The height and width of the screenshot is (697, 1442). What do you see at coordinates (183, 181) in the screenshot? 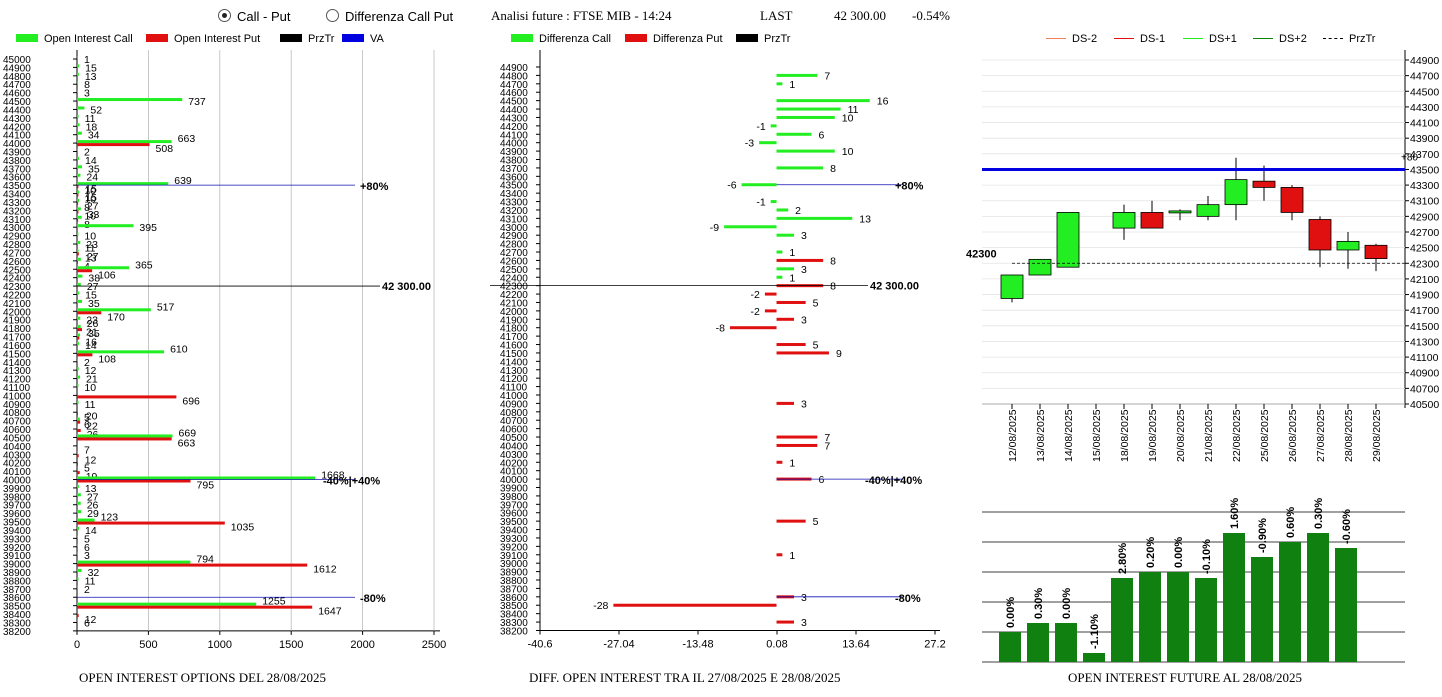
I see `call-value-label: 639` at bounding box center [183, 181].